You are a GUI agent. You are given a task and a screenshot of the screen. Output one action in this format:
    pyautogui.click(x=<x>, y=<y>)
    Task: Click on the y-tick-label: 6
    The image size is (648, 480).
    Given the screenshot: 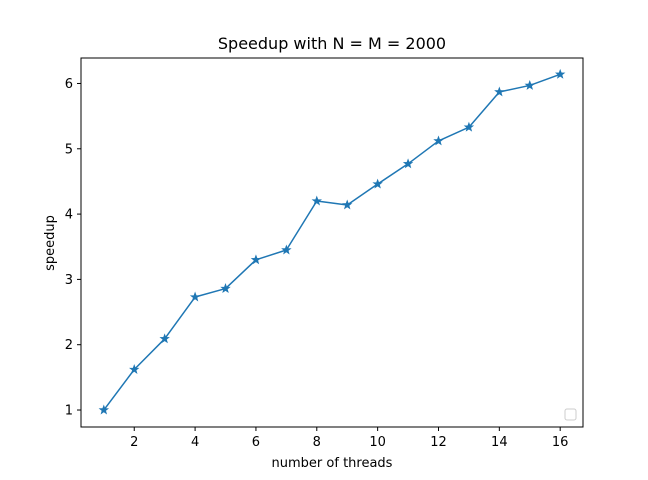 What is the action you would take?
    pyautogui.click(x=69, y=84)
    